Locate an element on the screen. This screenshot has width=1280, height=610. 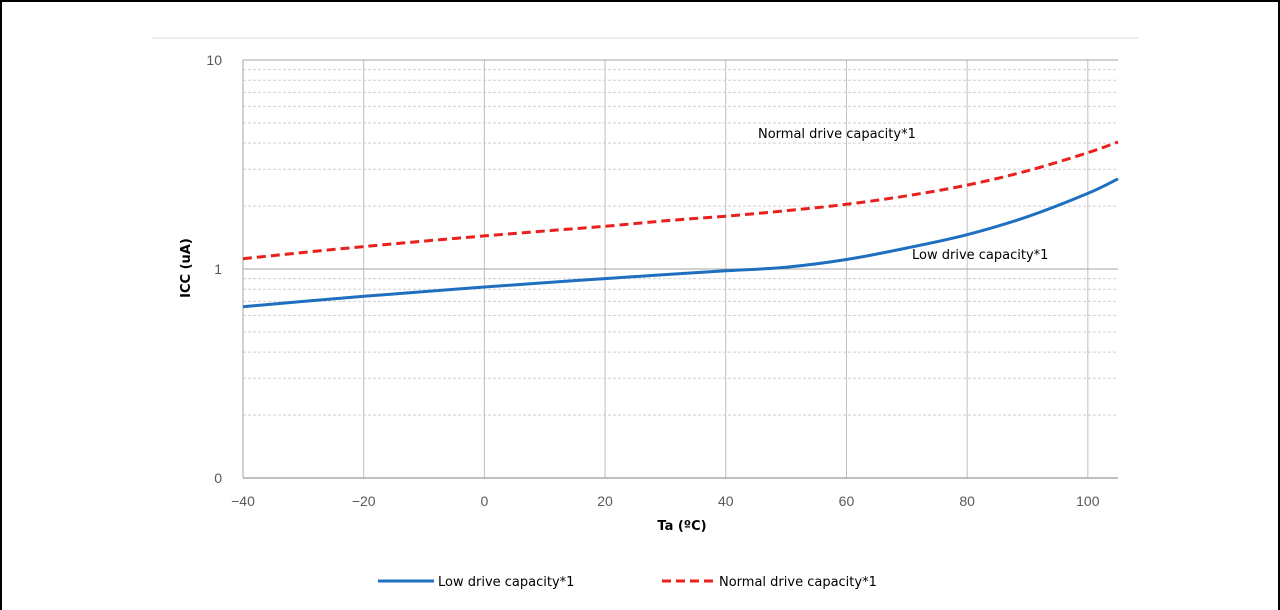
x-tick-label: −20 is located at coordinates (364, 501).